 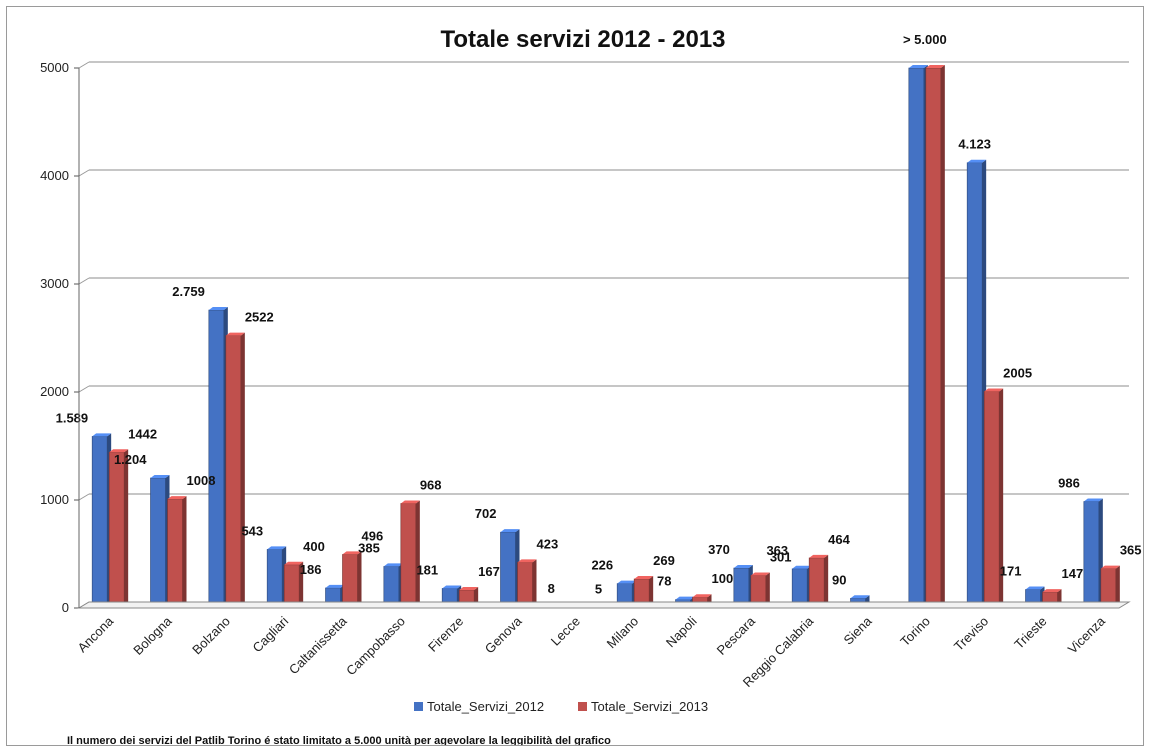 I want to click on legend-swatch-2013, so click(x=582, y=706).